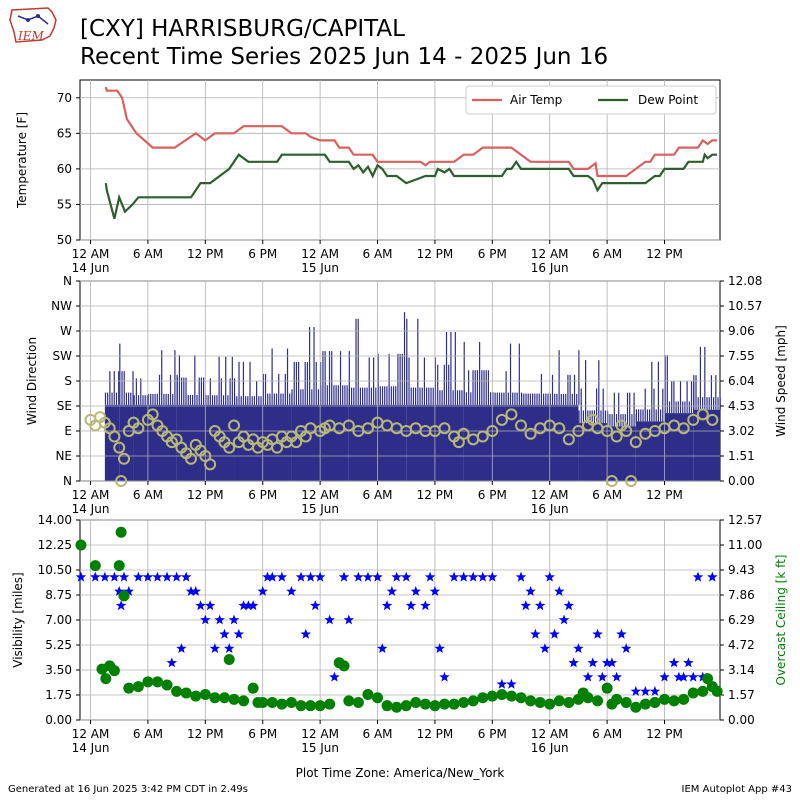  Describe the element at coordinates (61, 306) in the screenshot. I see `y-tick-label: NW` at that location.